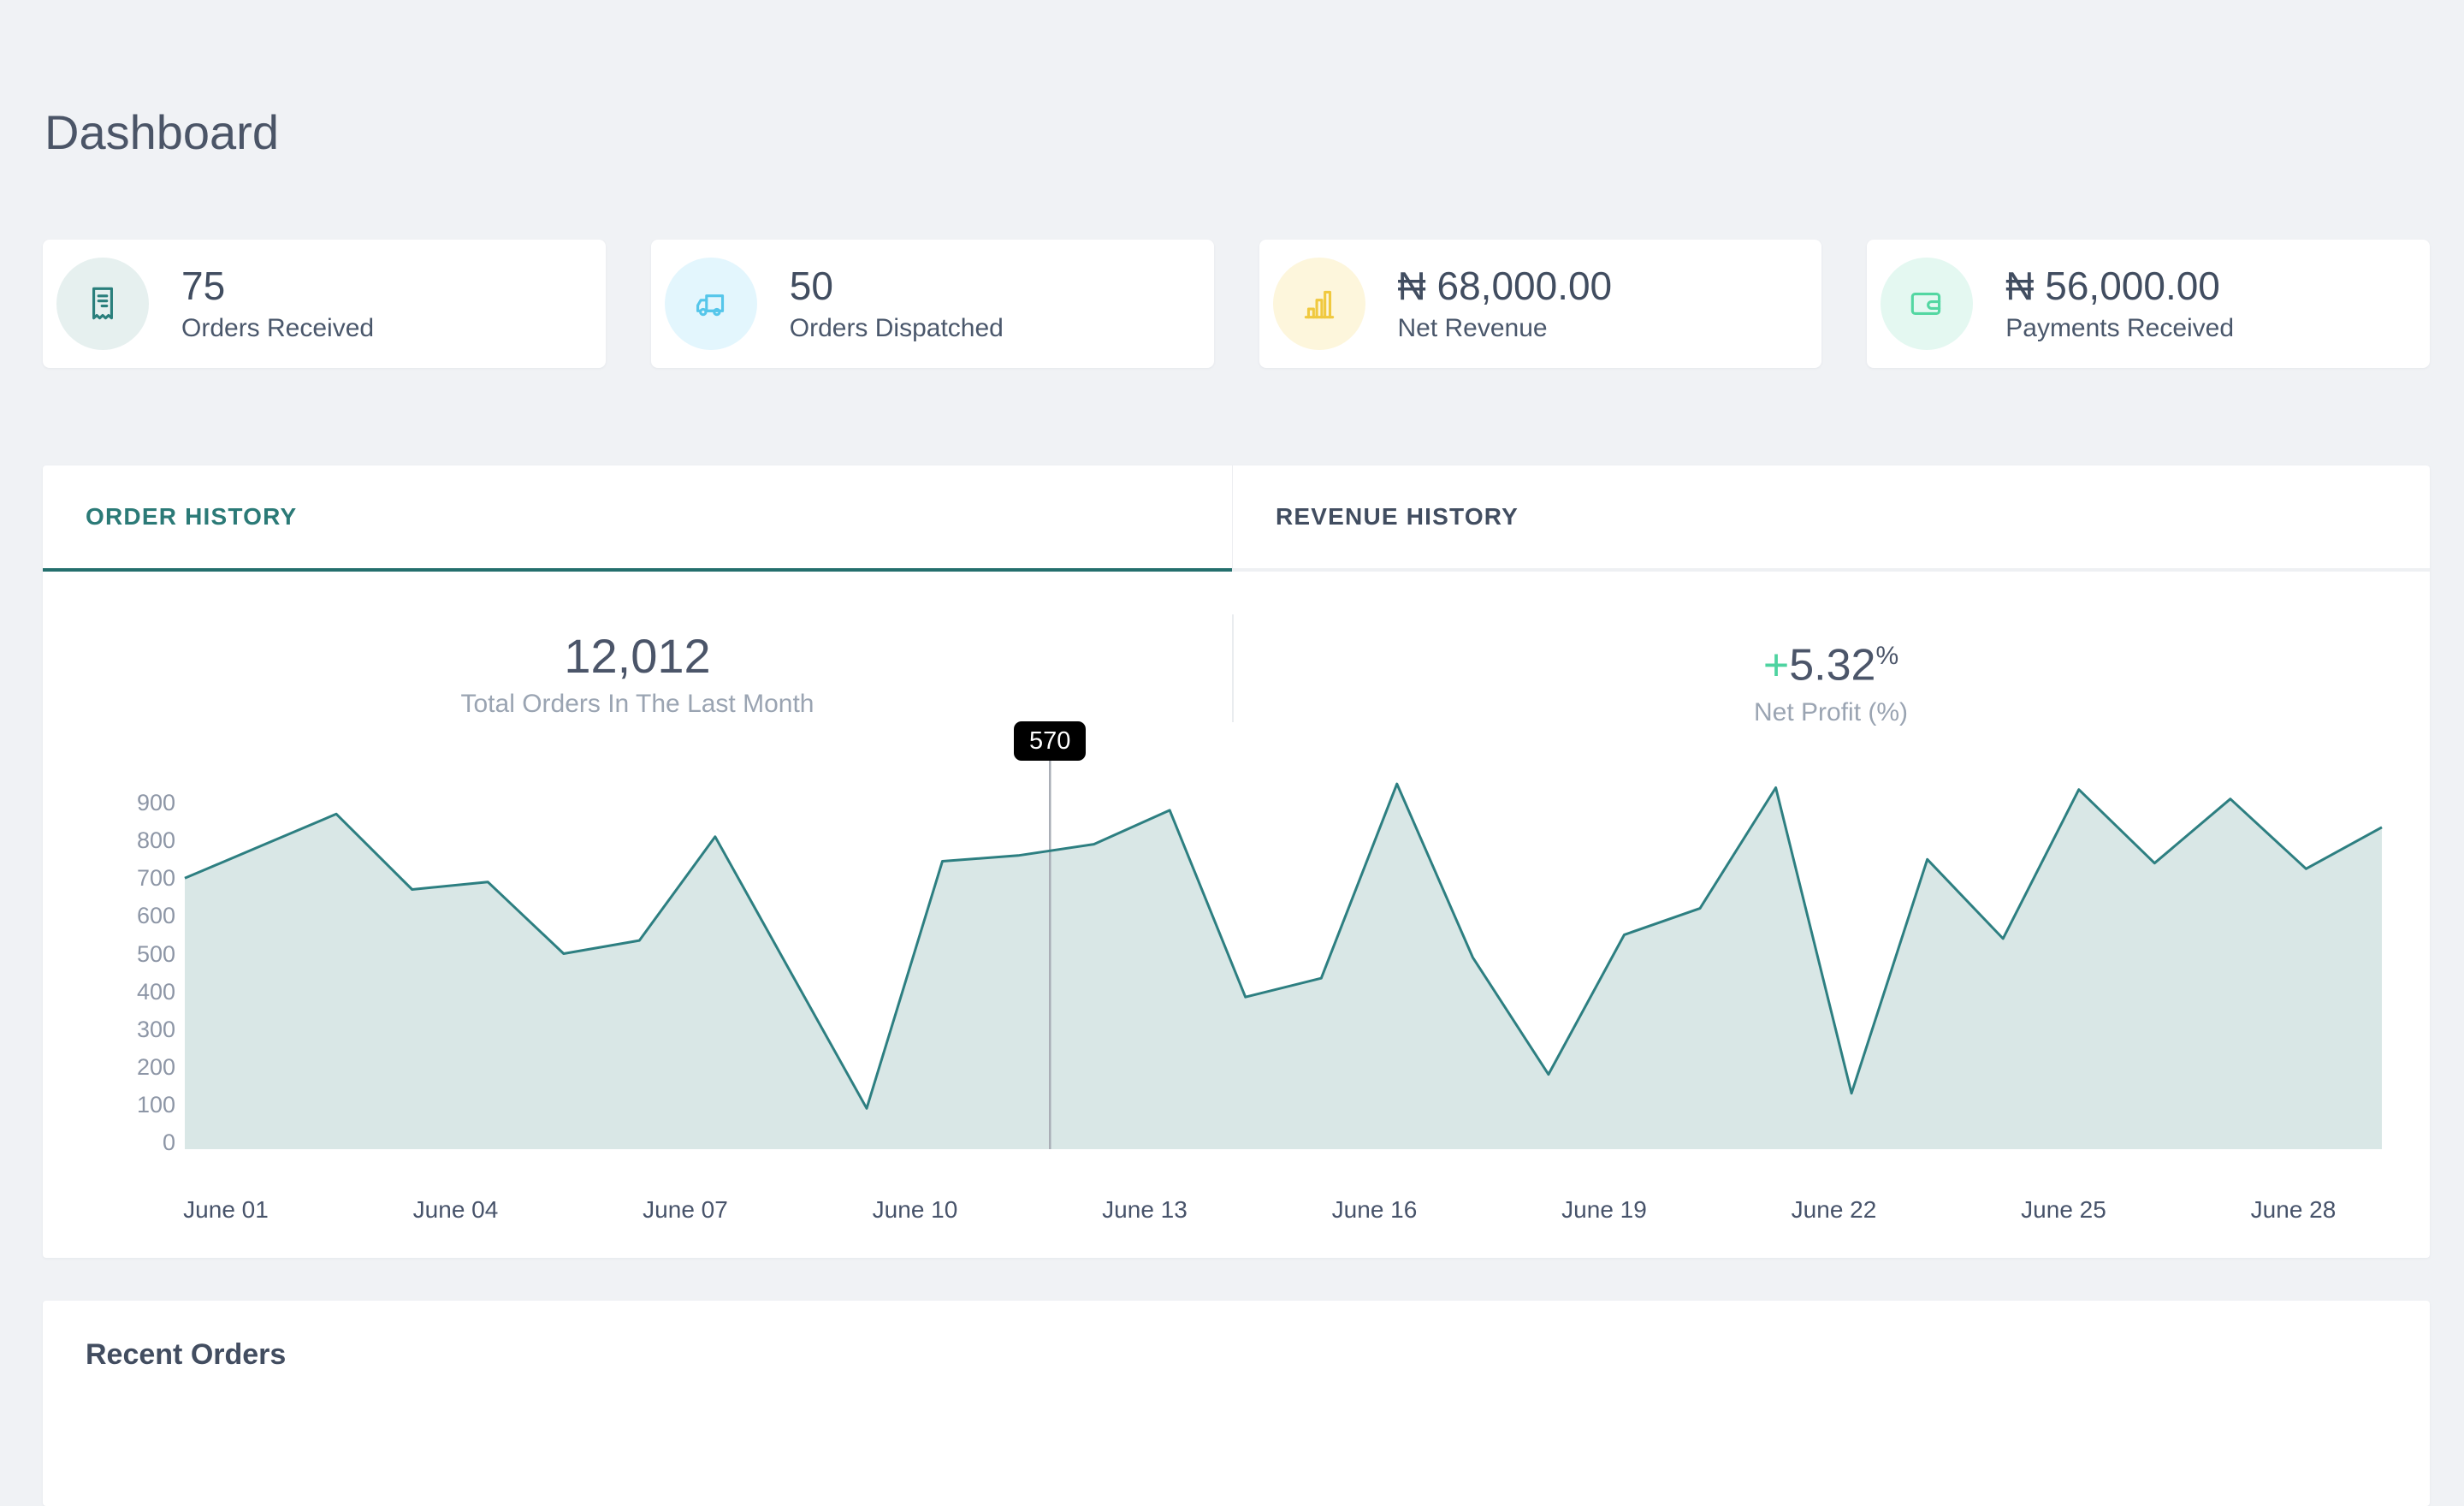 The image size is (2464, 1506). What do you see at coordinates (155, 1104) in the screenshot?
I see `y-axis-label: 100` at bounding box center [155, 1104].